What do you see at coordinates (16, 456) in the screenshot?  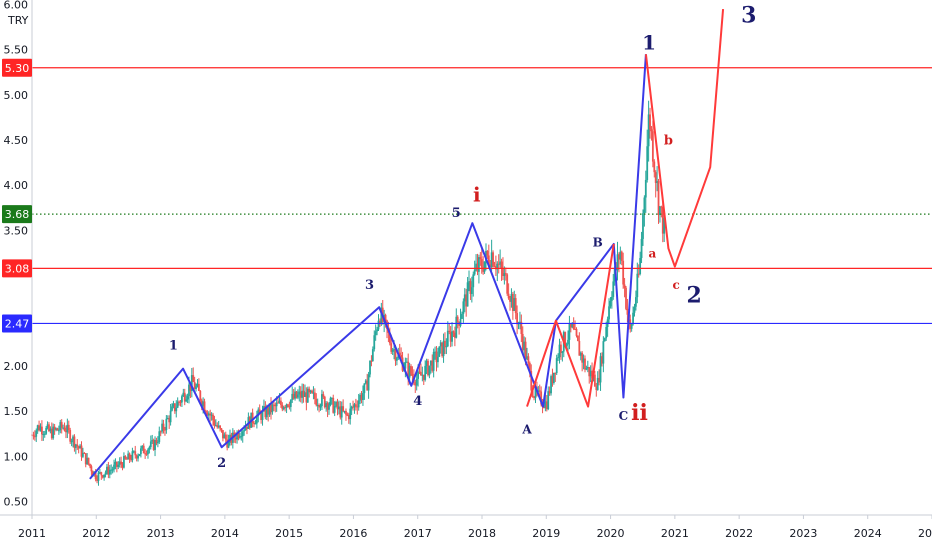 I see `price-tick: 1.00` at bounding box center [16, 456].